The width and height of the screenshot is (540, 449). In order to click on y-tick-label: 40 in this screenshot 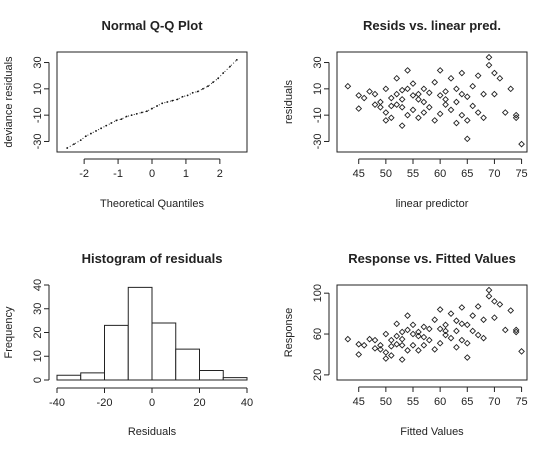, I will do `click(38, 285)`.